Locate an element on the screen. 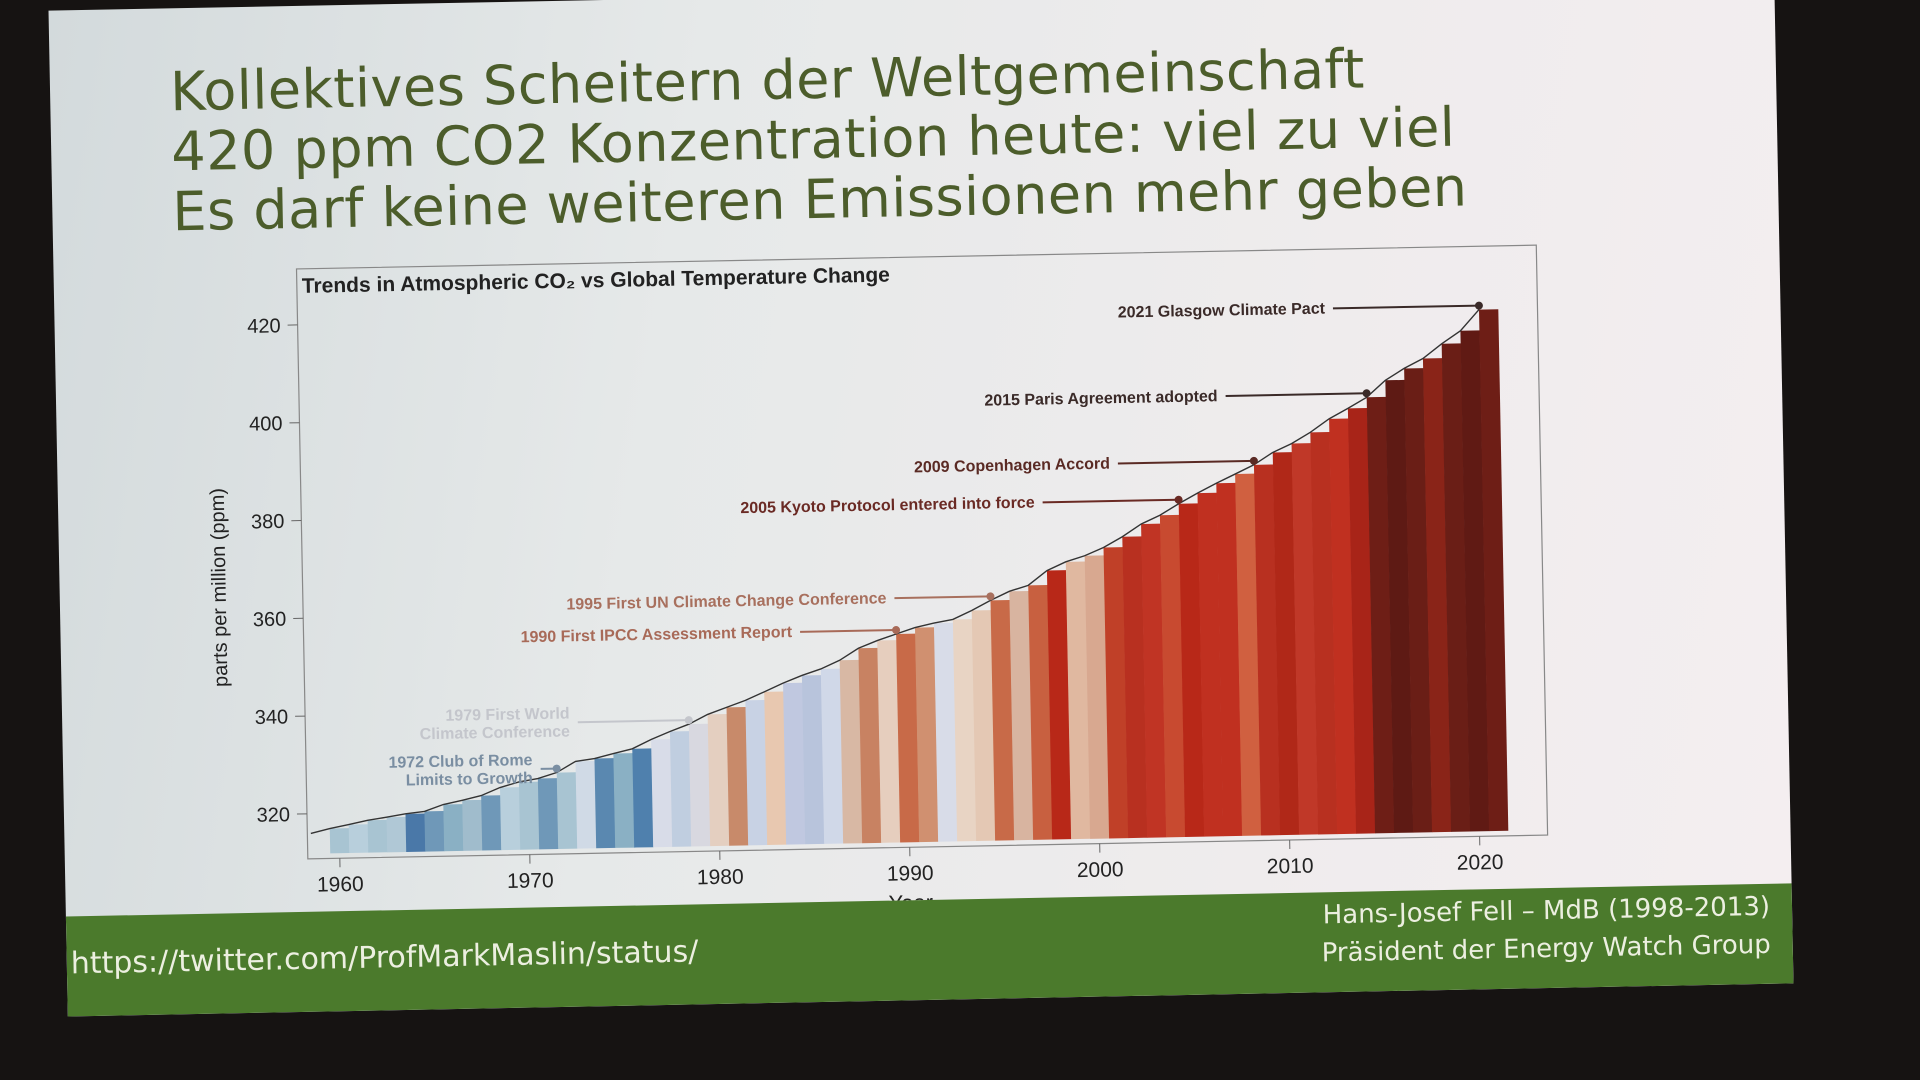 The height and width of the screenshot is (1080, 1920). annotation-leader-1979 is located at coordinates (633, 721).